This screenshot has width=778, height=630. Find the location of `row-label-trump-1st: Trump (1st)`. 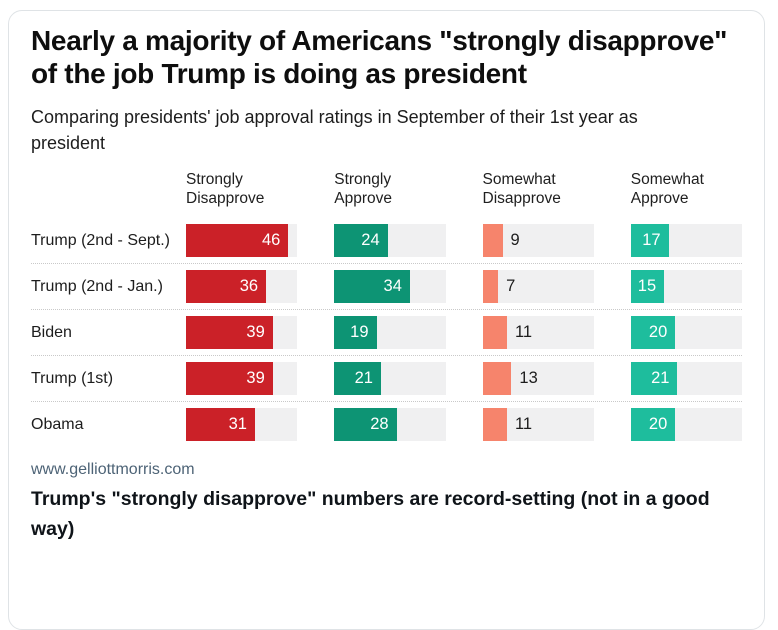

row-label-trump-1st: Trump (1st) is located at coordinates (72, 378).